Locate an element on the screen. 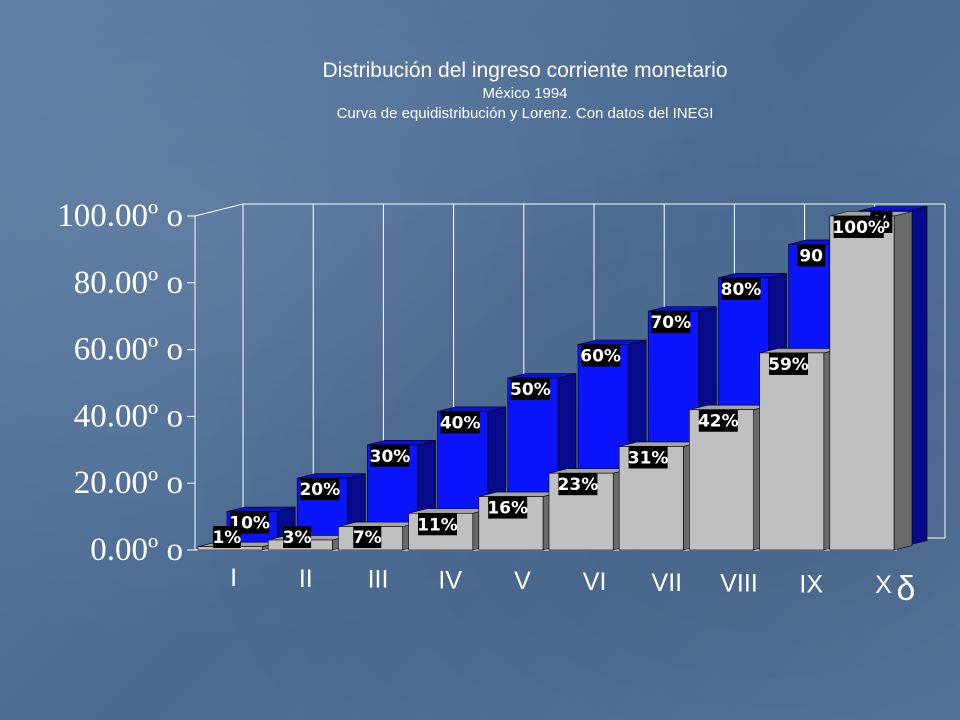 The width and height of the screenshot is (960, 720). label-gray: 59% is located at coordinates (788, 363).